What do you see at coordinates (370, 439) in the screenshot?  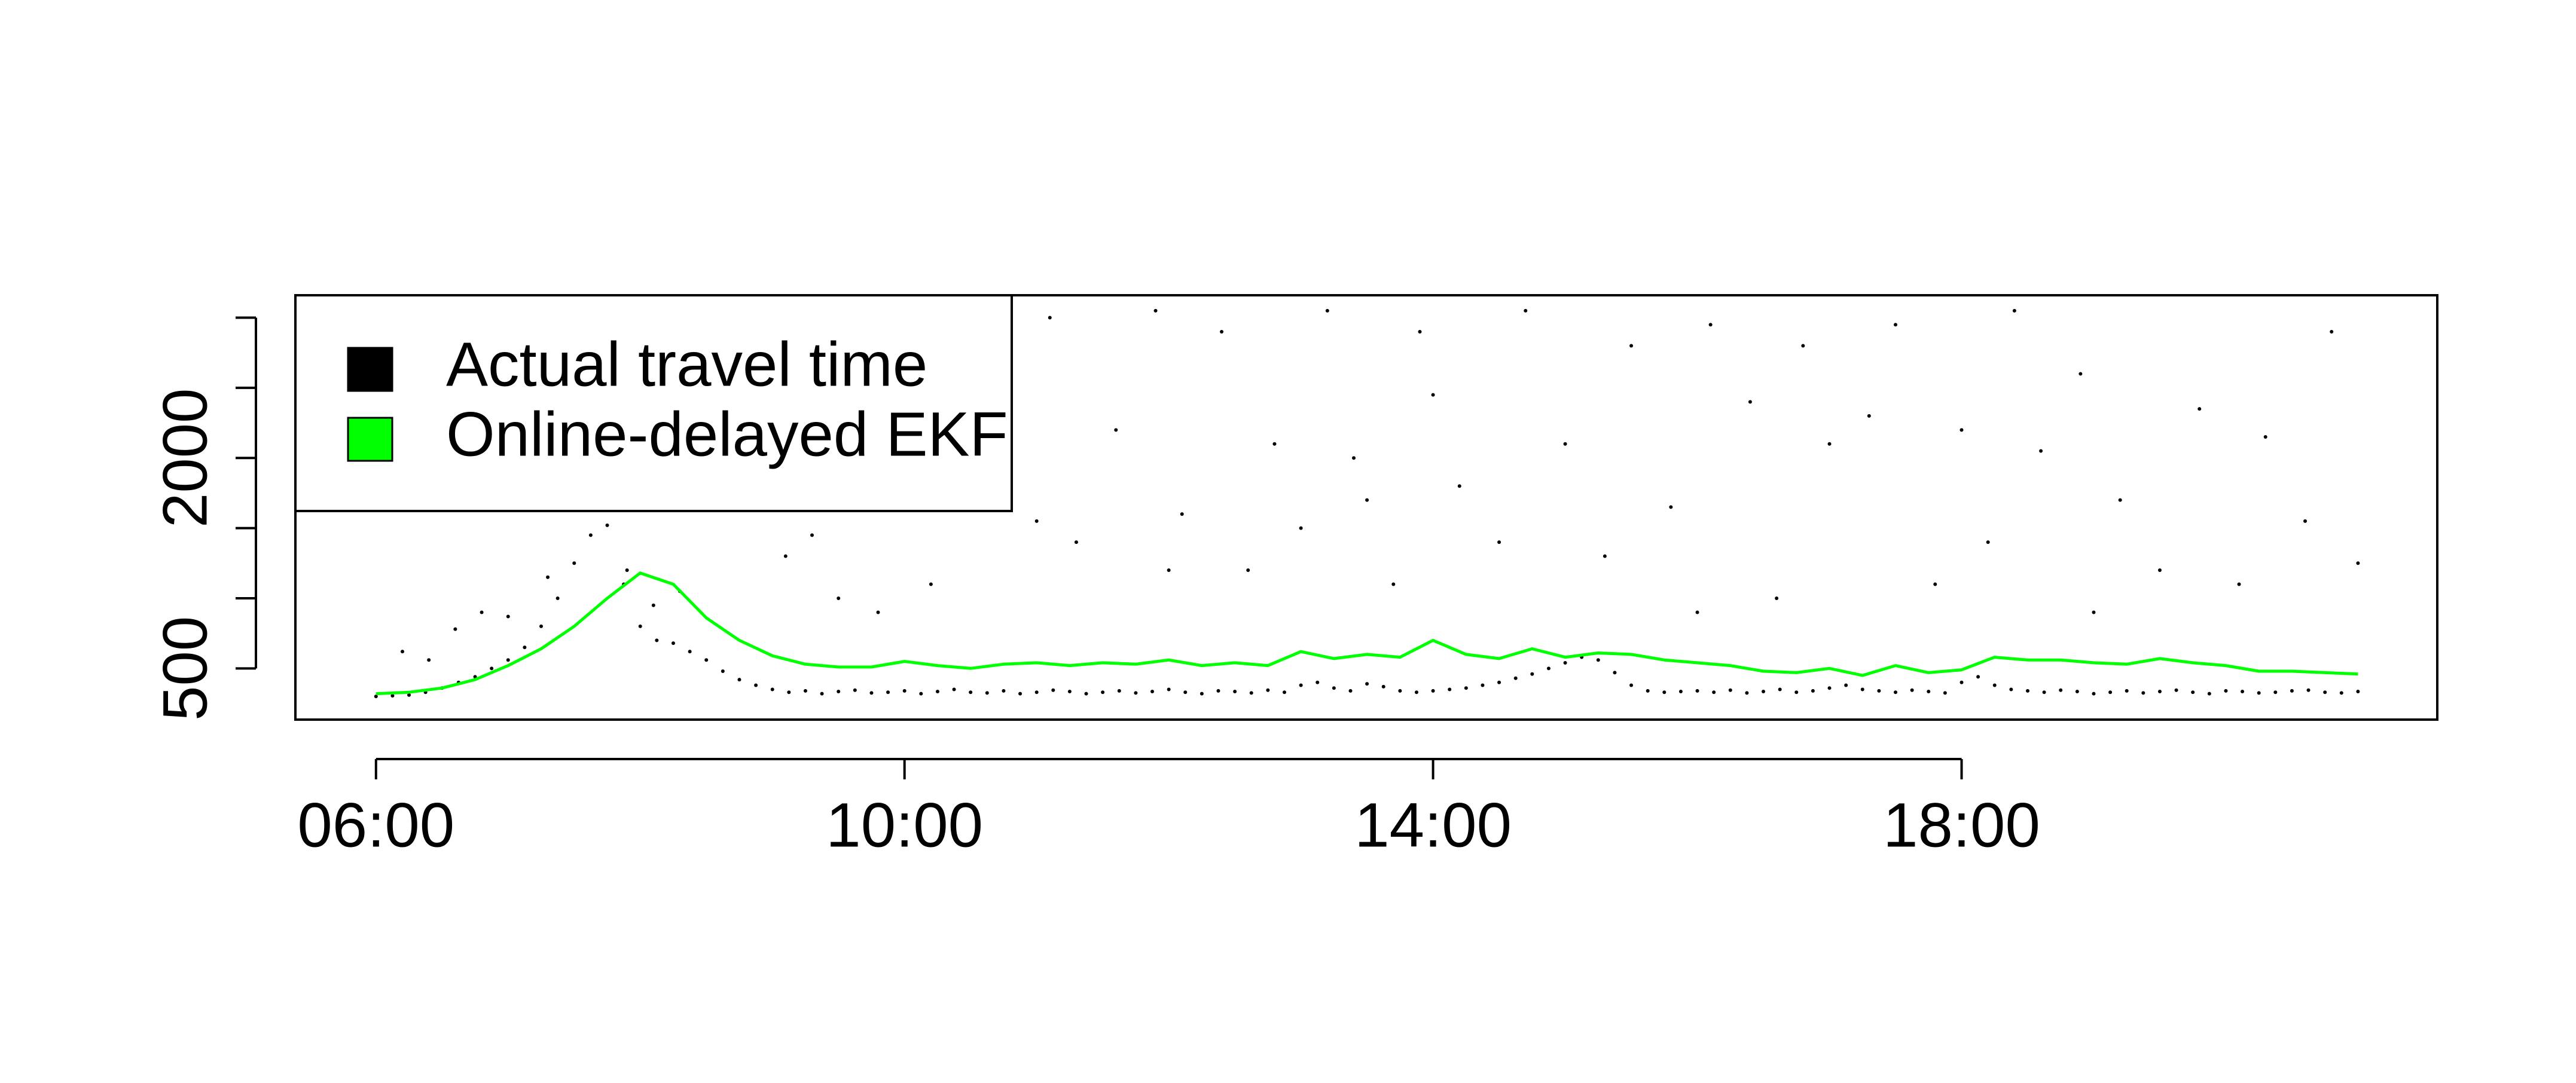 I see `legend-swatch` at bounding box center [370, 439].